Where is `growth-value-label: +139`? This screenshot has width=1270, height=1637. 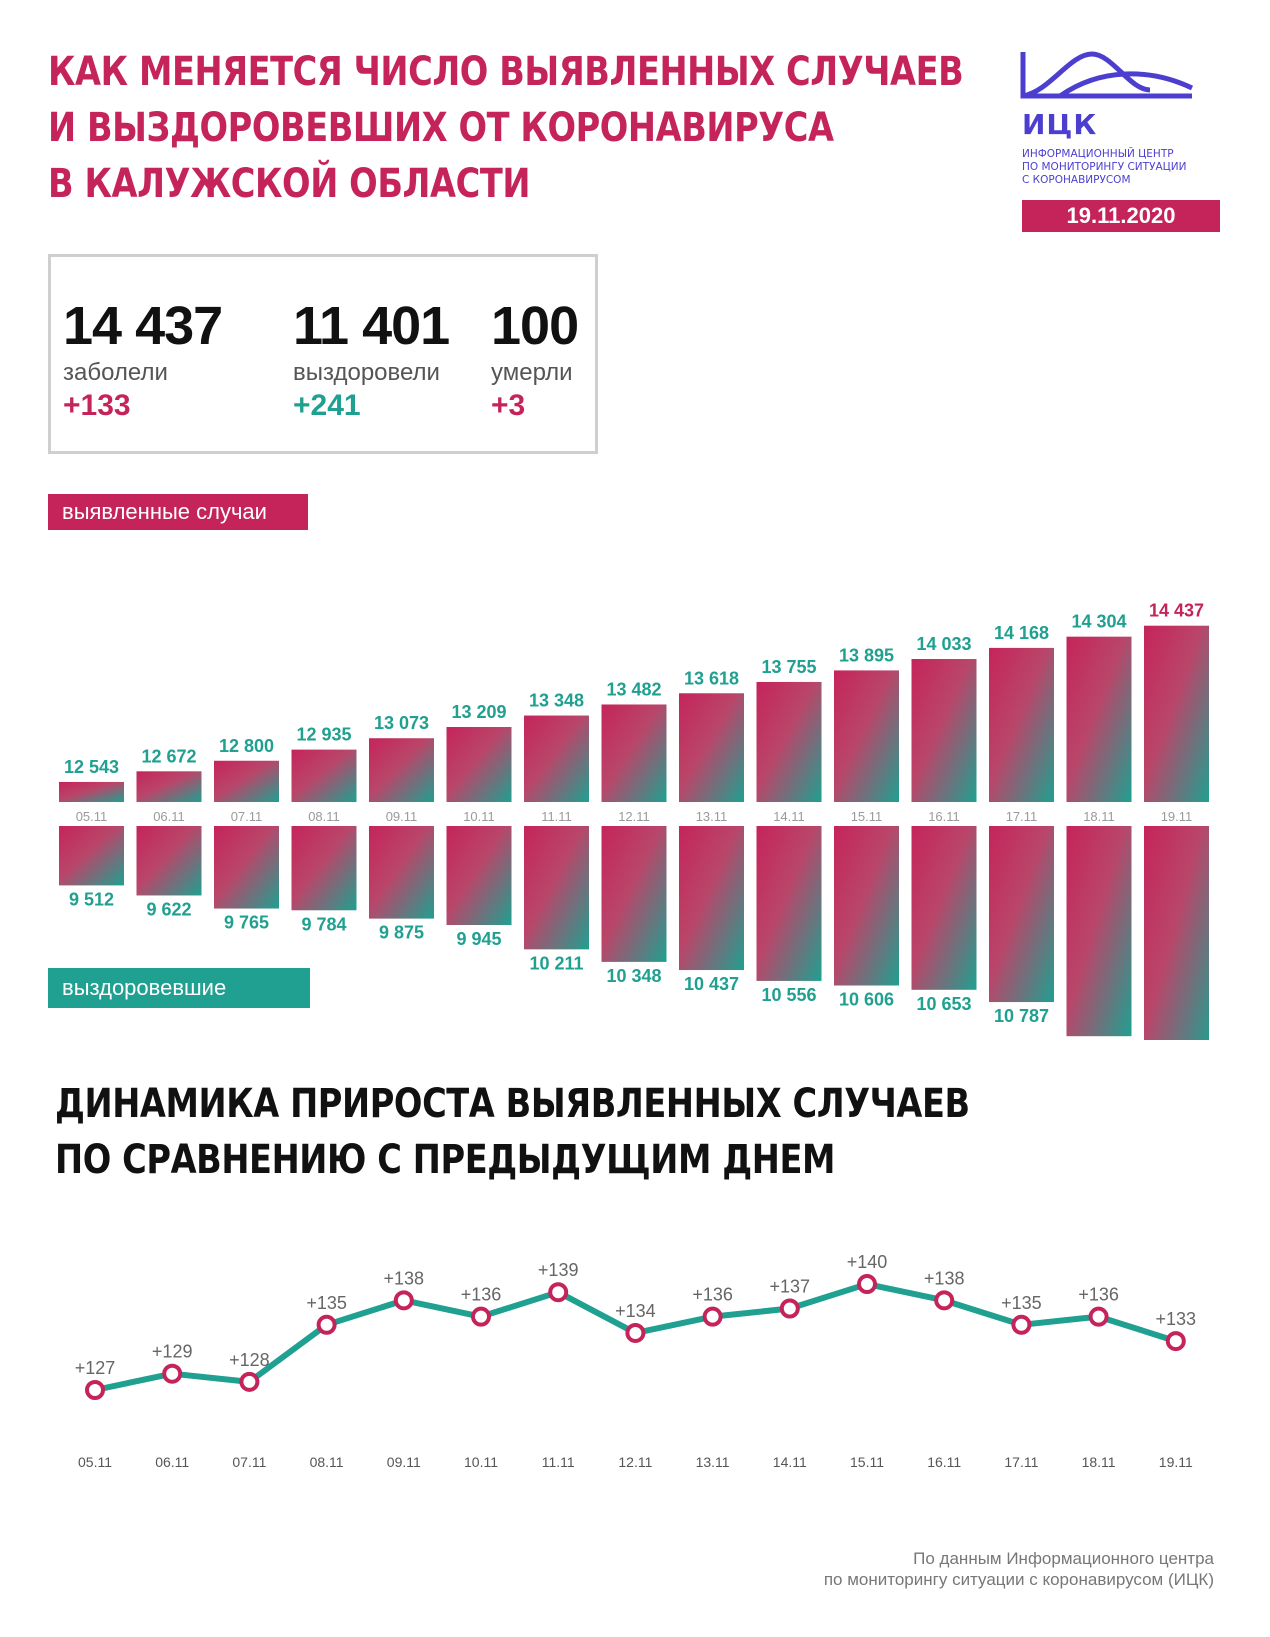 growth-value-label: +139 is located at coordinates (558, 1270).